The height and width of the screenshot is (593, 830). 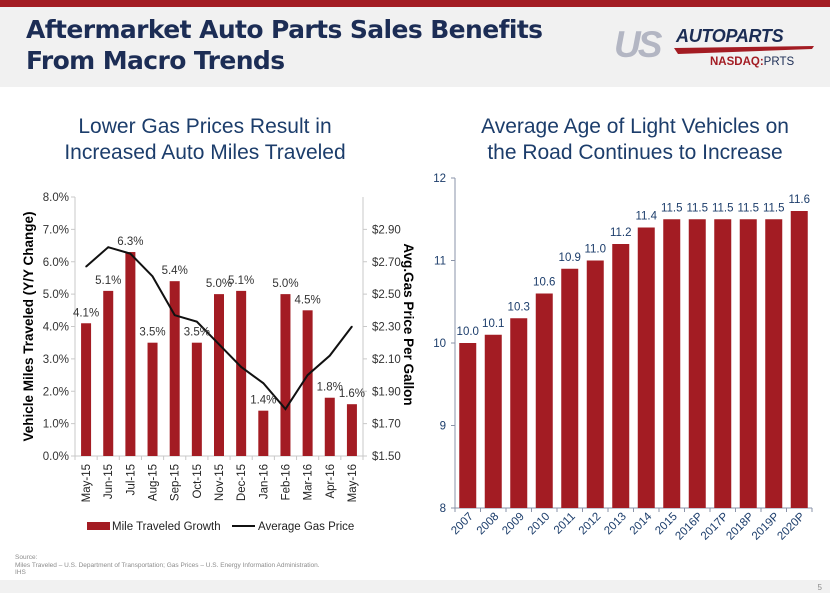 What do you see at coordinates (331, 481) in the screenshot?
I see `x-tick-label: Apr-16` at bounding box center [331, 481].